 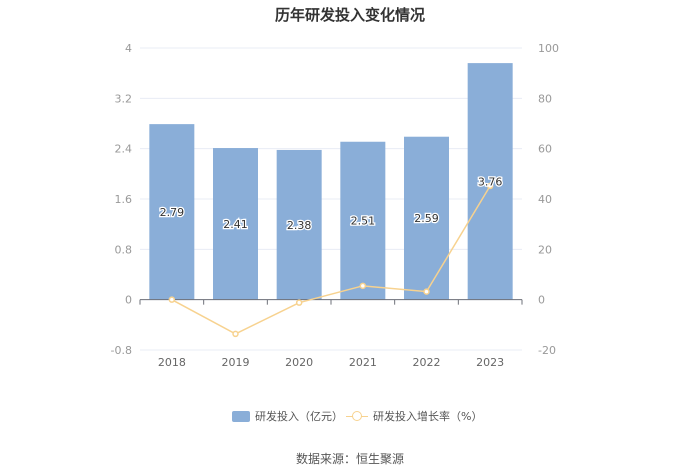 I want to click on y-left-tick-label: 4, so click(x=128, y=48).